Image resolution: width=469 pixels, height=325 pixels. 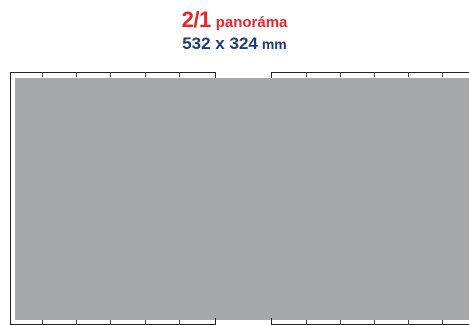 I want to click on format-size: 532 x 324, so click(x=220, y=43).